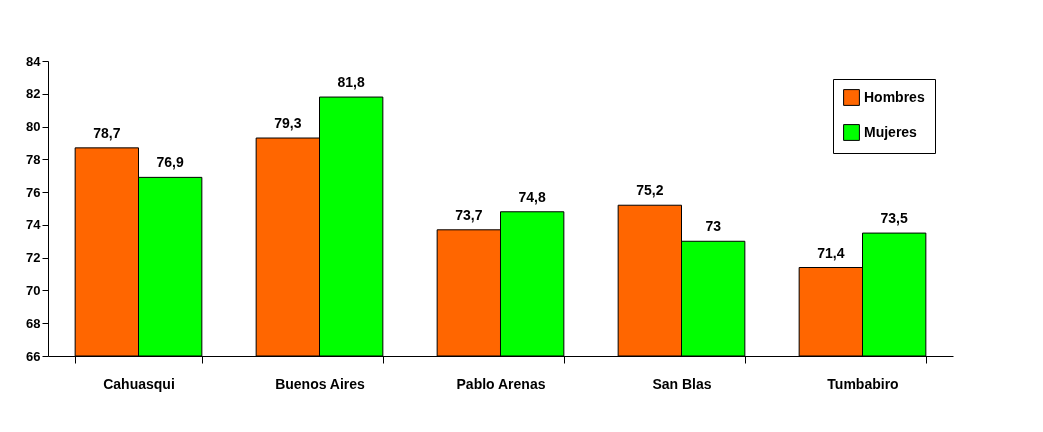 The image size is (1043, 432). Describe the element at coordinates (139, 383) in the screenshot. I see `x-tick-label: Cahuasqui` at that location.